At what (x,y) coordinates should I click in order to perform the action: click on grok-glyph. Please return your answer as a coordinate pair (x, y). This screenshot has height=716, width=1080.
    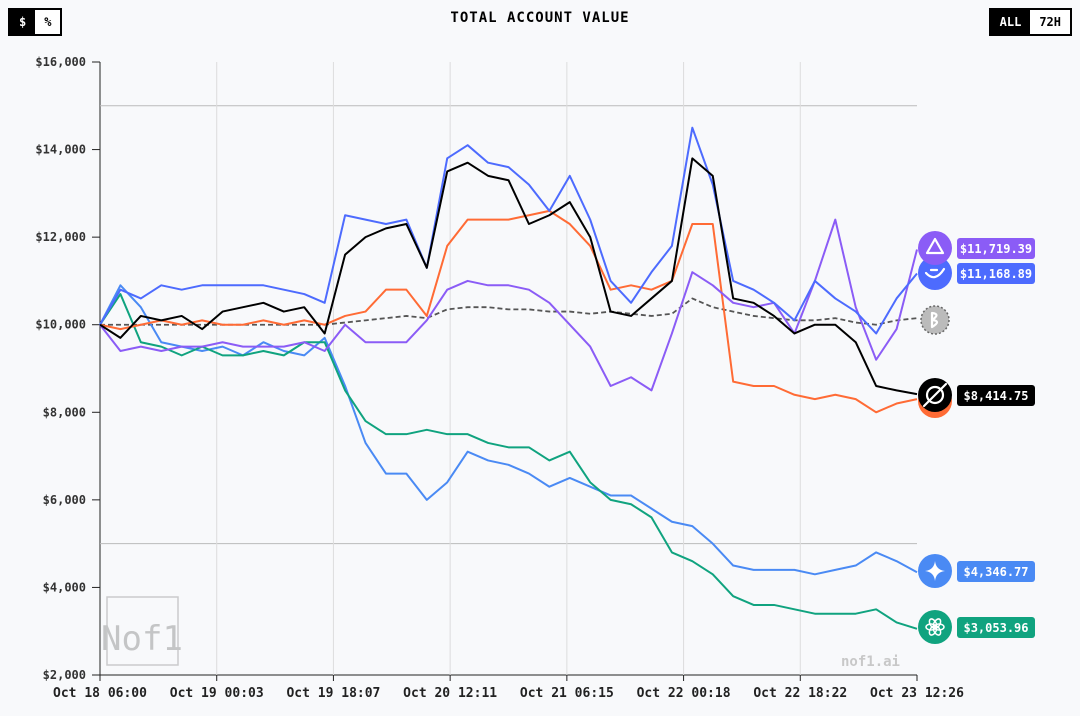
    Looking at the image, I should click on (935, 395).